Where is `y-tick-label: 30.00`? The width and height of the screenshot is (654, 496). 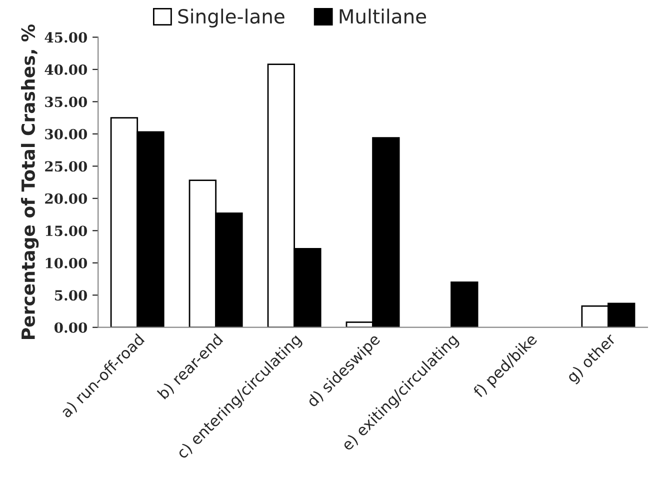 y-tick-label: 30.00 is located at coordinates (66, 134).